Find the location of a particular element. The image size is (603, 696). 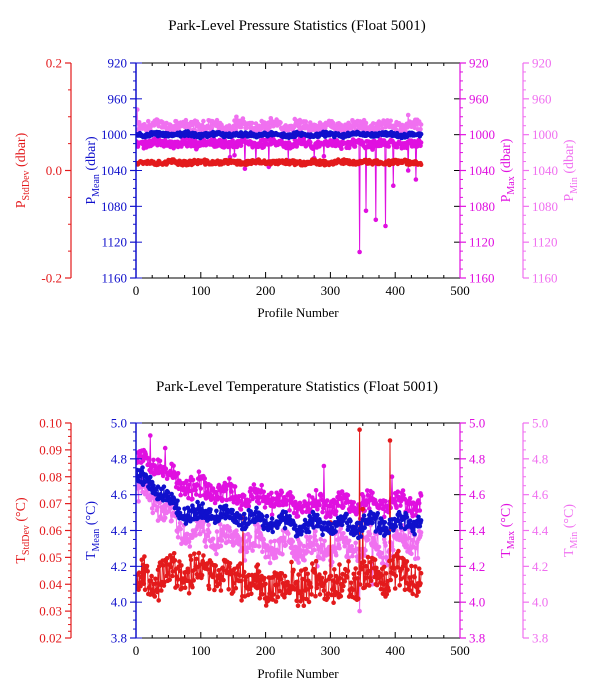

temperature-max-axis-title-unit: (°C) is located at coordinates (506, 517).